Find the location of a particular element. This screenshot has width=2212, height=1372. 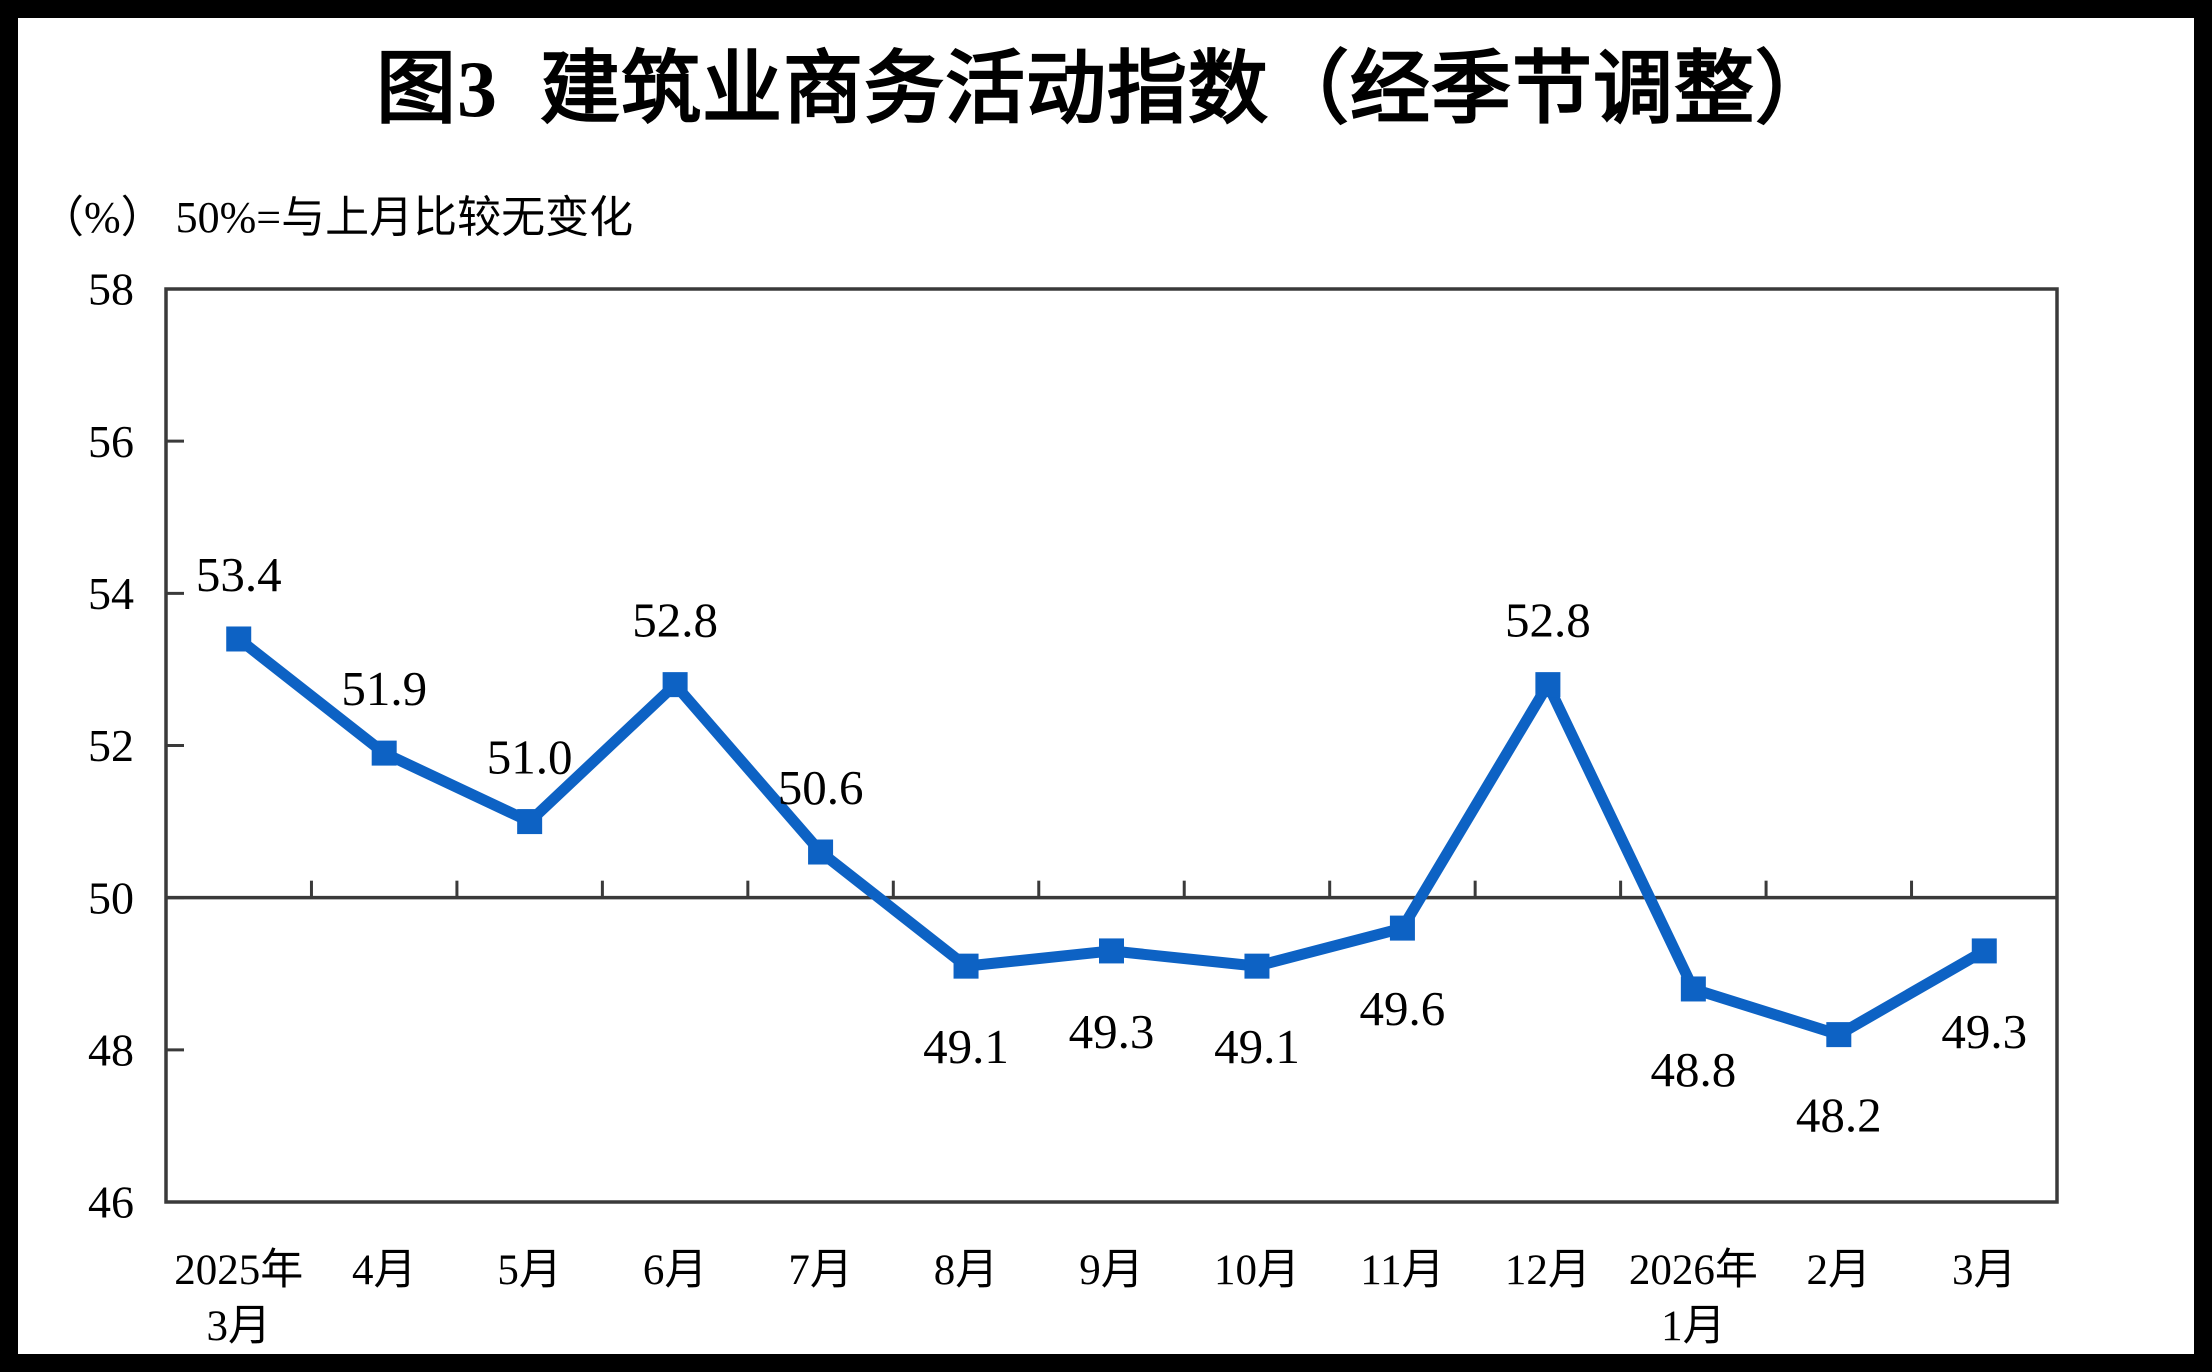

y-axis-tick-label: 52 is located at coordinates (111, 745).